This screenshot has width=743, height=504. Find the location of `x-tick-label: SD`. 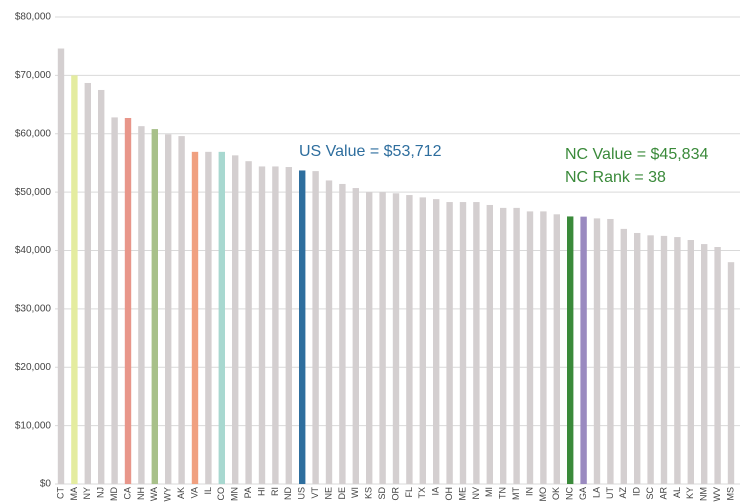

x-tick-label: SD is located at coordinates (382, 493).